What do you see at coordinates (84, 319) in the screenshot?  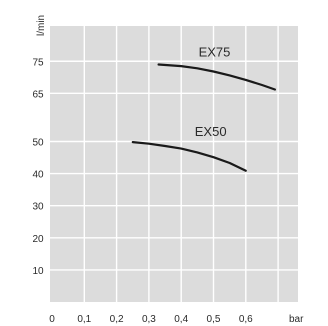 I see `x-tick-label: 0,1` at bounding box center [84, 319].